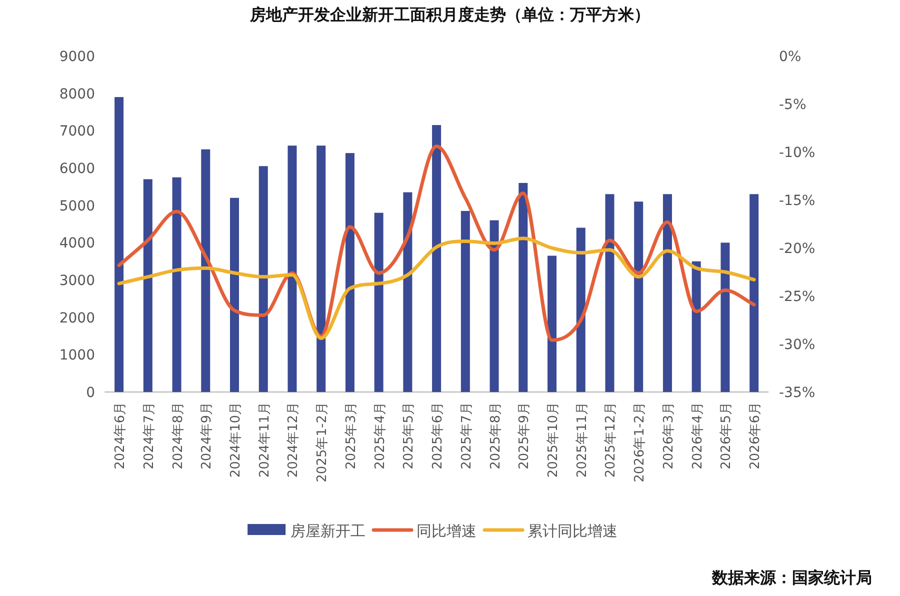  I want to click on x-tick-label: 2024年9月, so click(207, 436).